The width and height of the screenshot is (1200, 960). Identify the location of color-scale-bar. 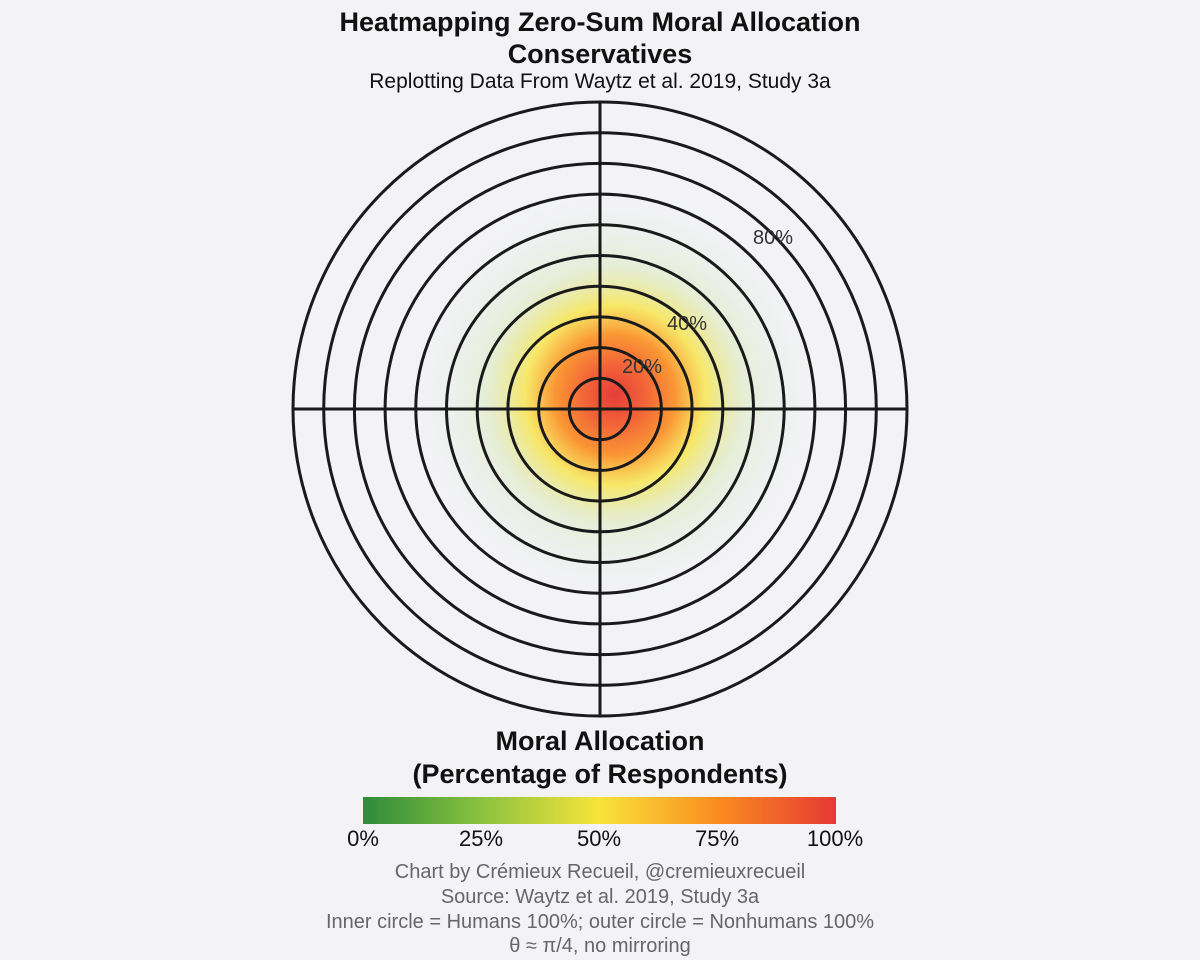
(599, 810).